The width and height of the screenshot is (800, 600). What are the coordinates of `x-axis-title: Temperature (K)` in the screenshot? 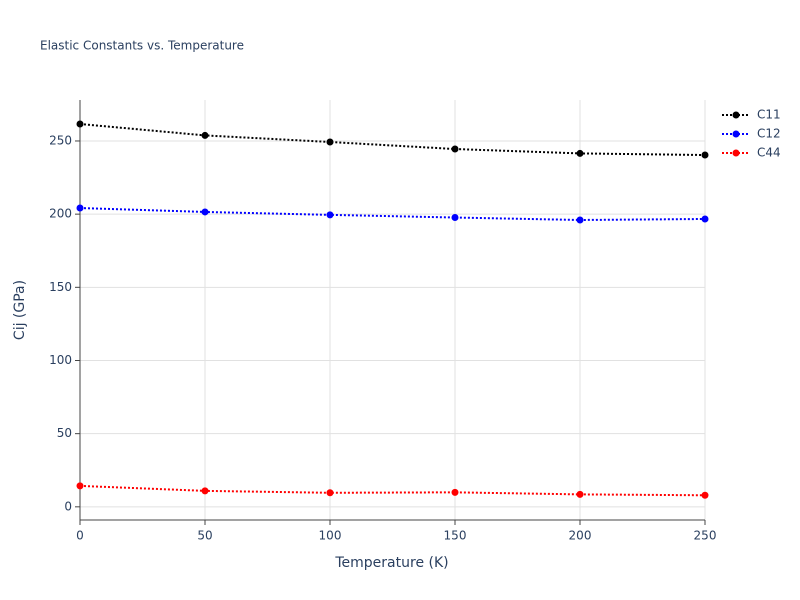 It's located at (391, 563).